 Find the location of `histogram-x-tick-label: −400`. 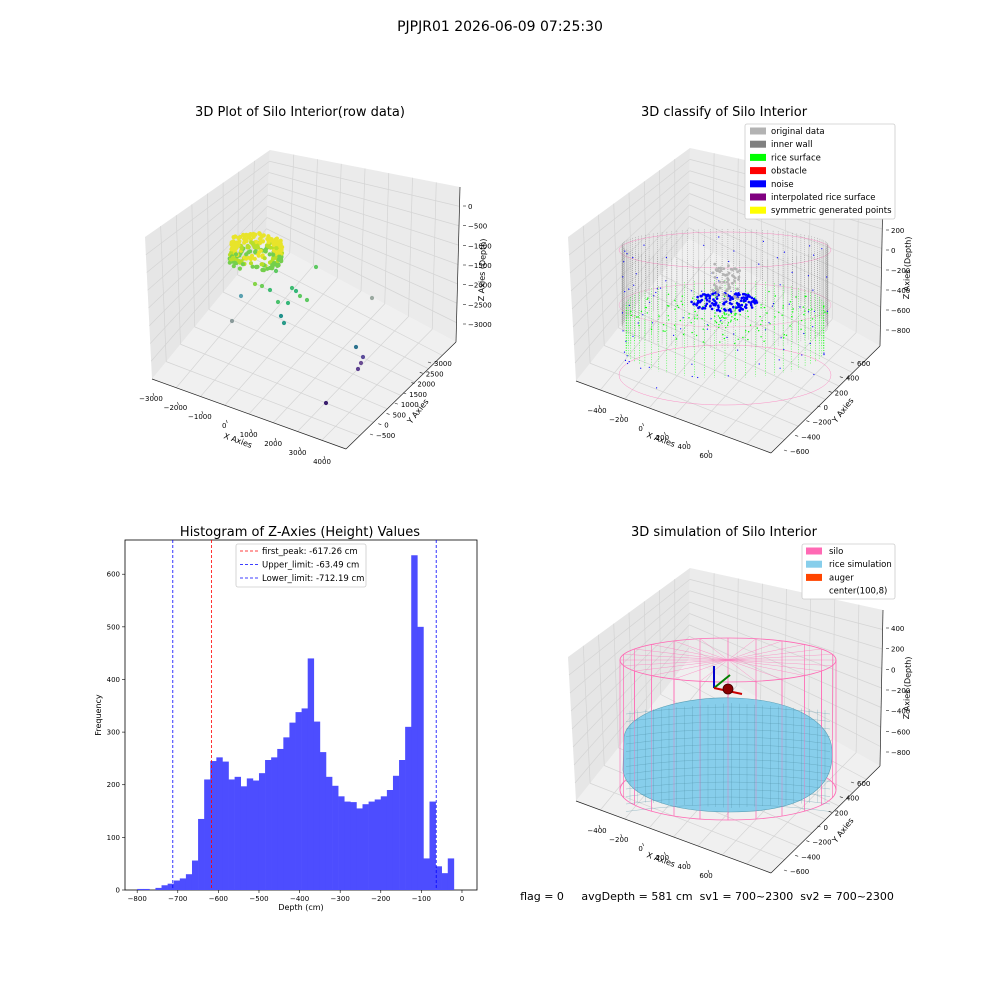

histogram-x-tick-label: −400 is located at coordinates (299, 899).